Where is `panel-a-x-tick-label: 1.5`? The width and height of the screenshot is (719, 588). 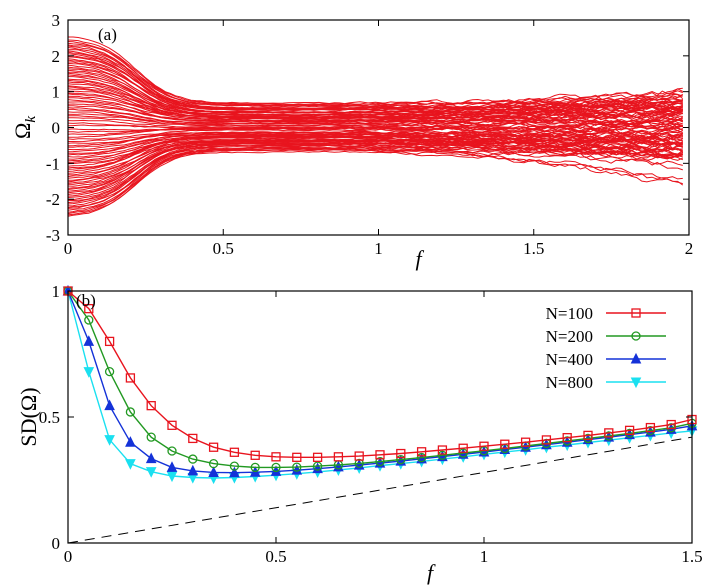
panel-a-x-tick-label: 1.5 is located at coordinates (533, 248).